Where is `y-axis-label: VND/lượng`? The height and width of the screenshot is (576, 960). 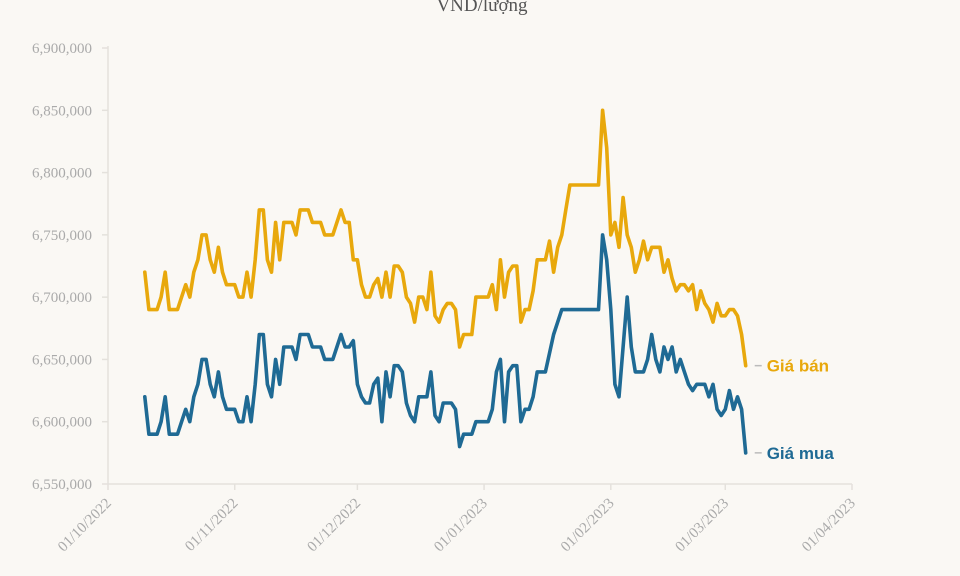
y-axis-label: VND/lượng is located at coordinates (482, 8).